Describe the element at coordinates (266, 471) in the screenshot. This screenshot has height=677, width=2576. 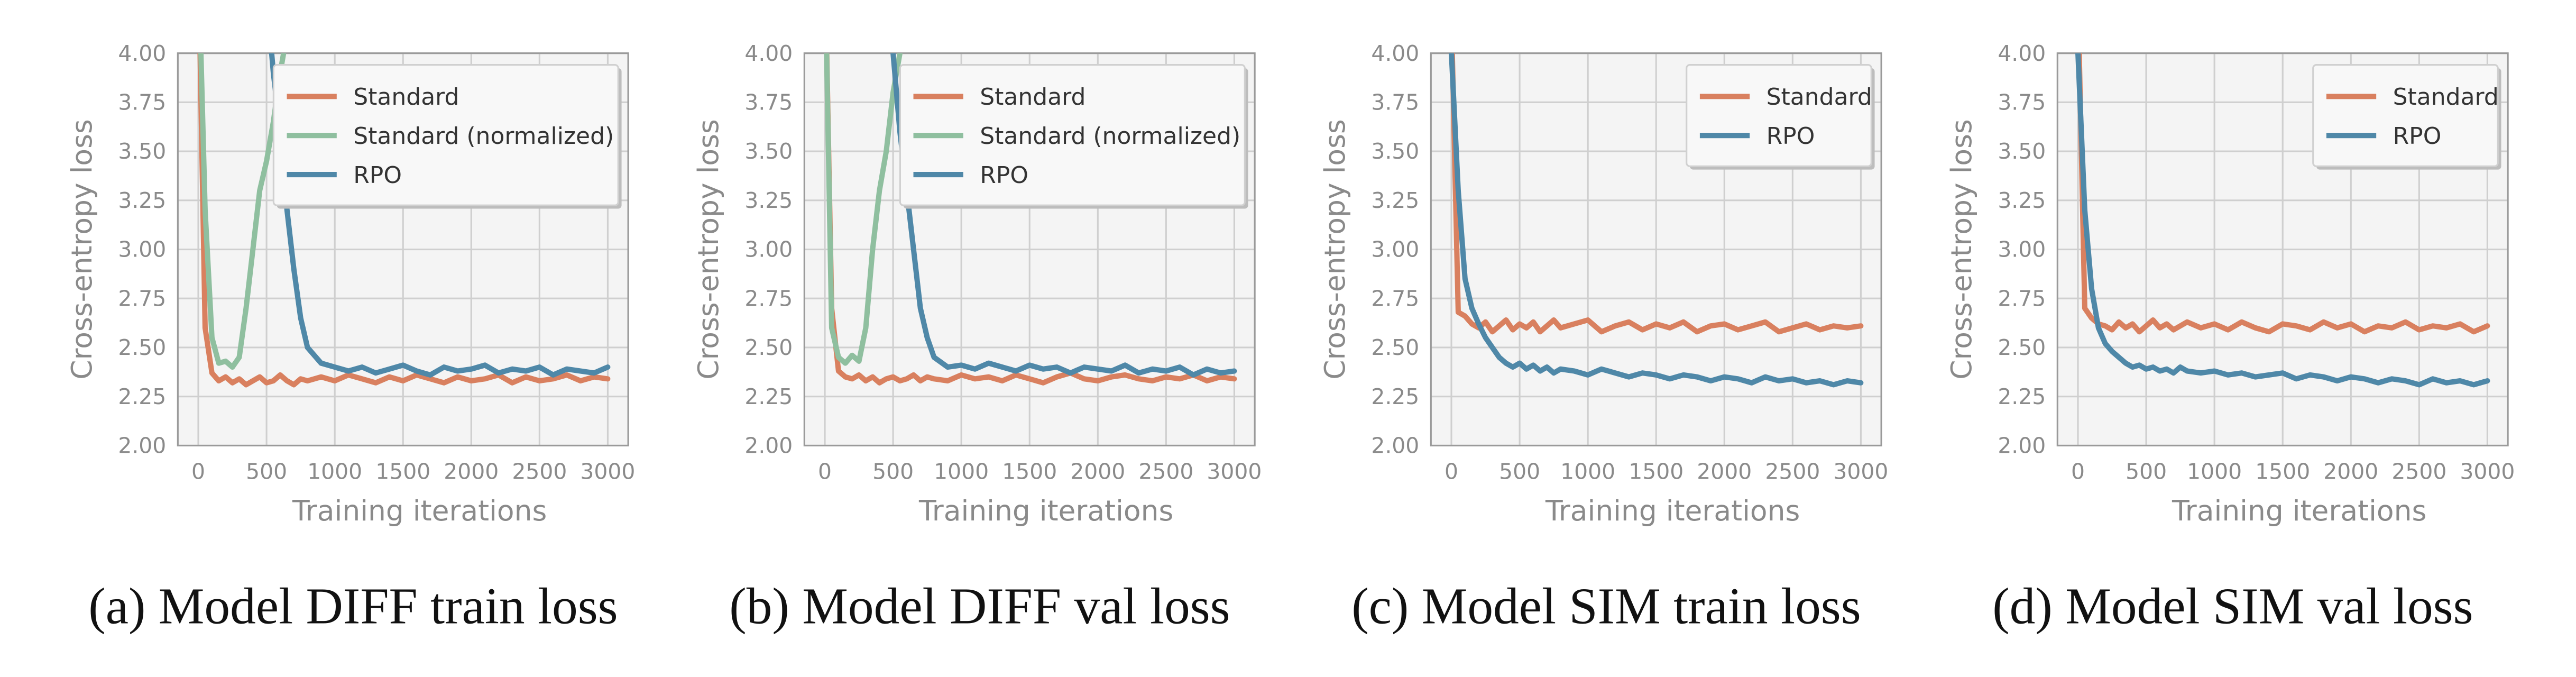
I see `x-tick-label: 500` at that location.